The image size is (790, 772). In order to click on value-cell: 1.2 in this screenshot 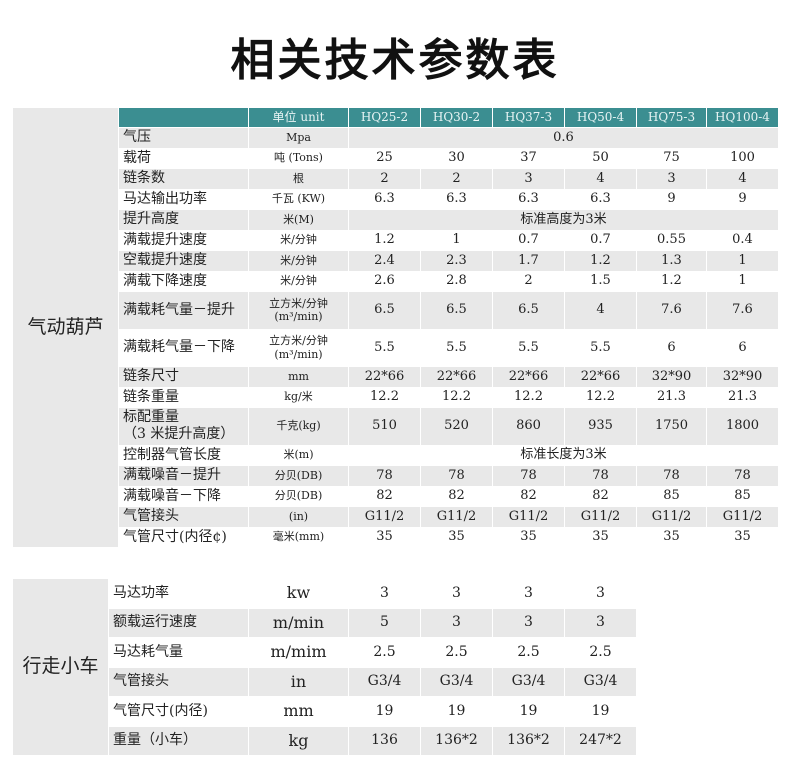, I will do `click(671, 281)`.